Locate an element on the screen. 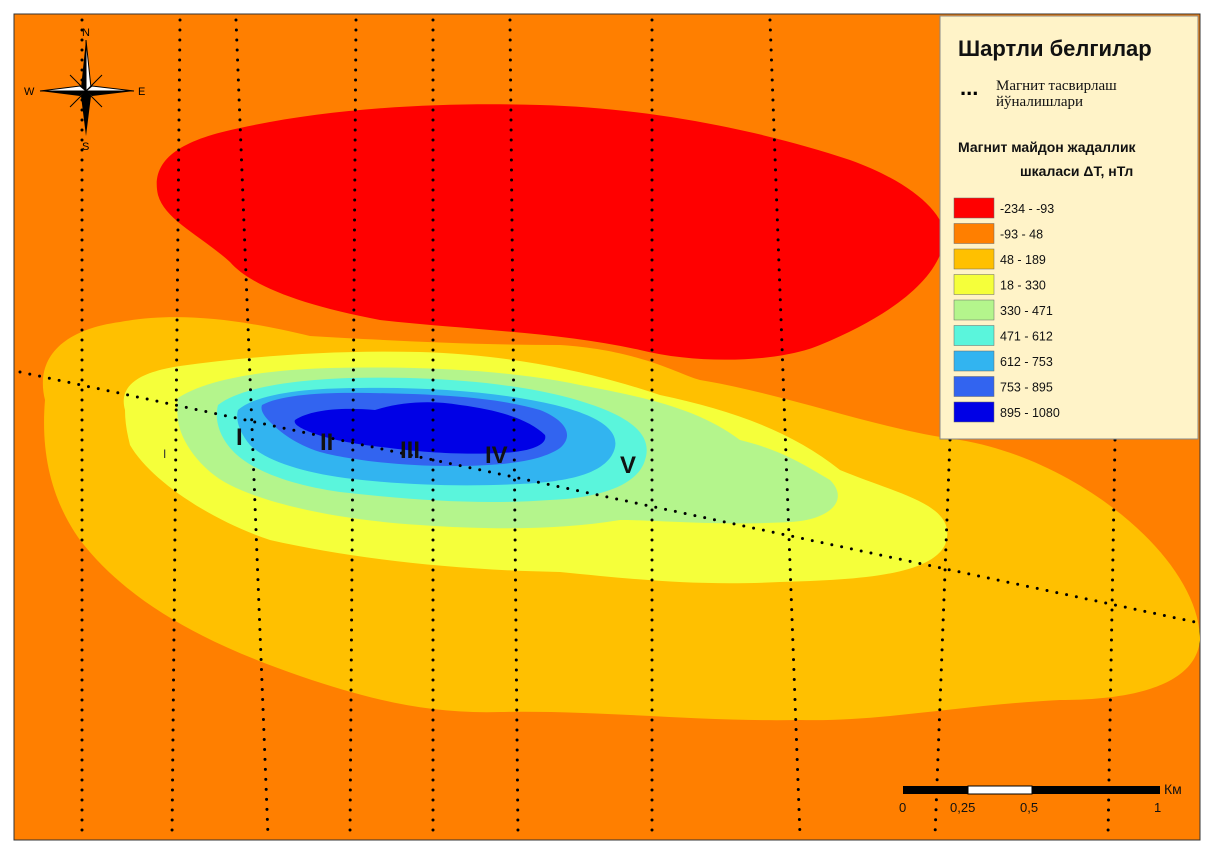  scale-bar: Км 0 0,25 0,5 1 is located at coordinates (1040, 798).